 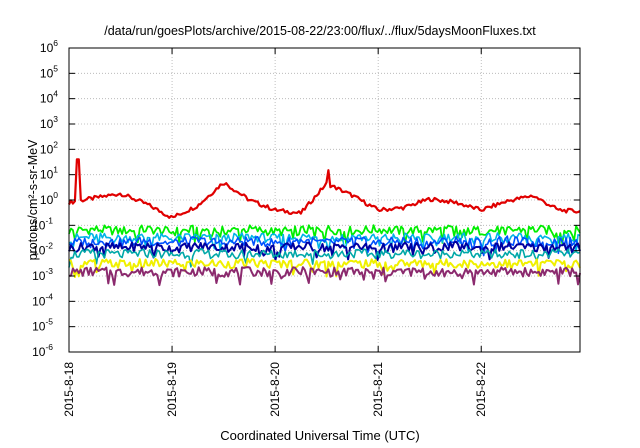 What do you see at coordinates (49, 198) in the screenshot?
I see `y-tick-label: 10⁰` at bounding box center [49, 198].